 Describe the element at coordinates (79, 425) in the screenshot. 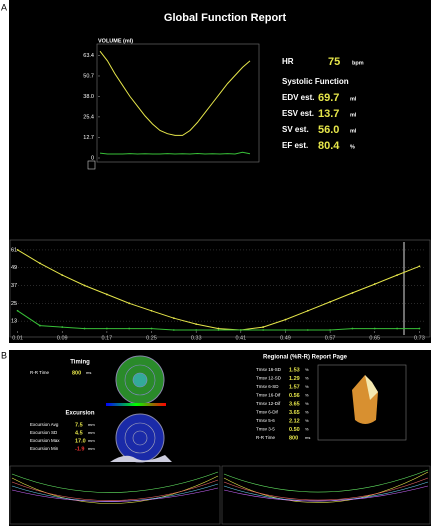

I see `readout-value: 7.5` at that location.